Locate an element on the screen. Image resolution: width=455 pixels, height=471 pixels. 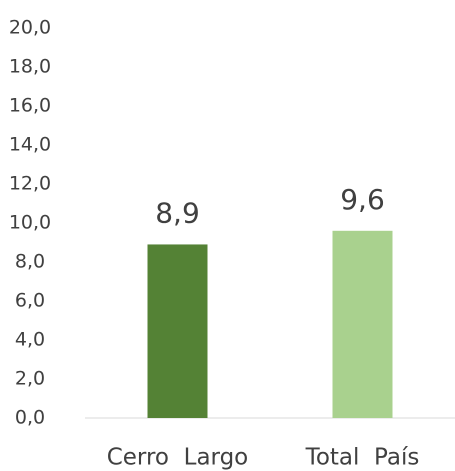
y-tick-label: 16,0 is located at coordinates (30, 106).